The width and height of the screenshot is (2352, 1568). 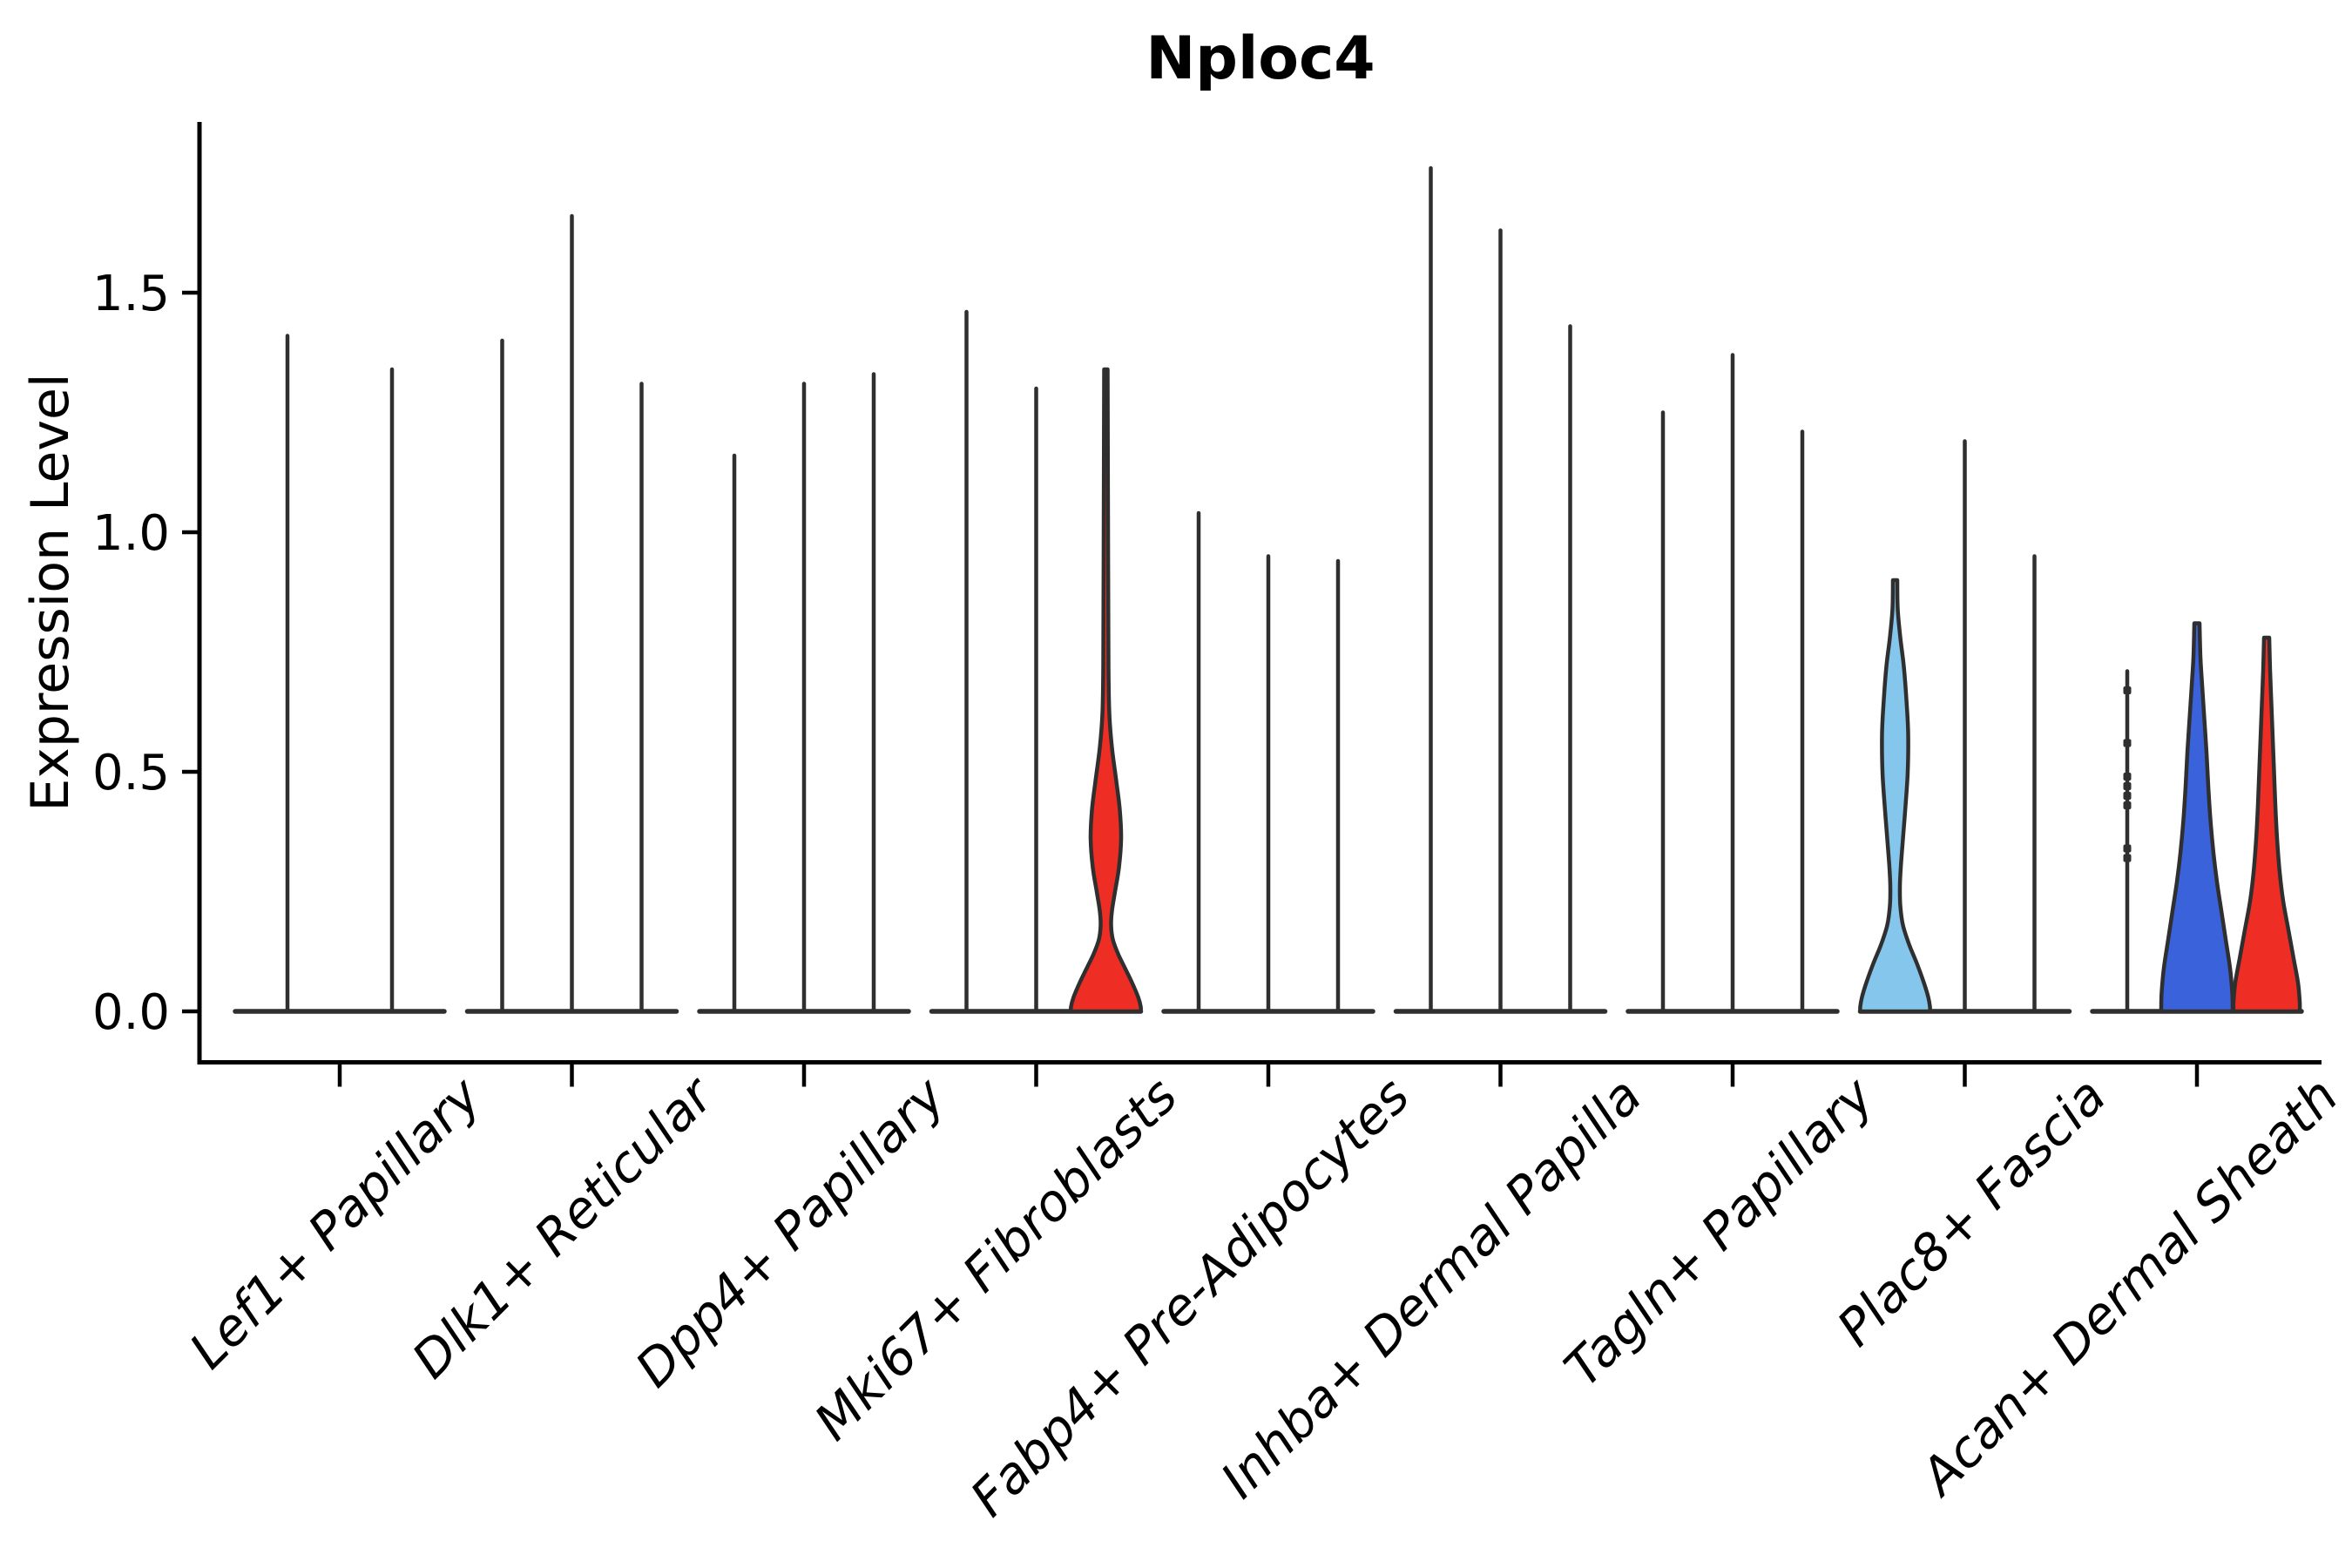 I want to click on y-tick-label: 0.5, so click(x=131, y=773).